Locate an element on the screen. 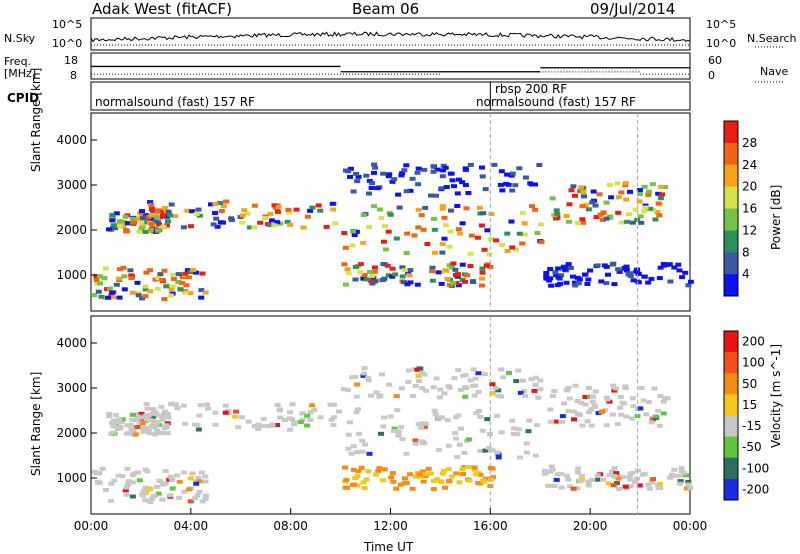 This screenshot has height=554, width=800. nave-label: Nave is located at coordinates (774, 71).